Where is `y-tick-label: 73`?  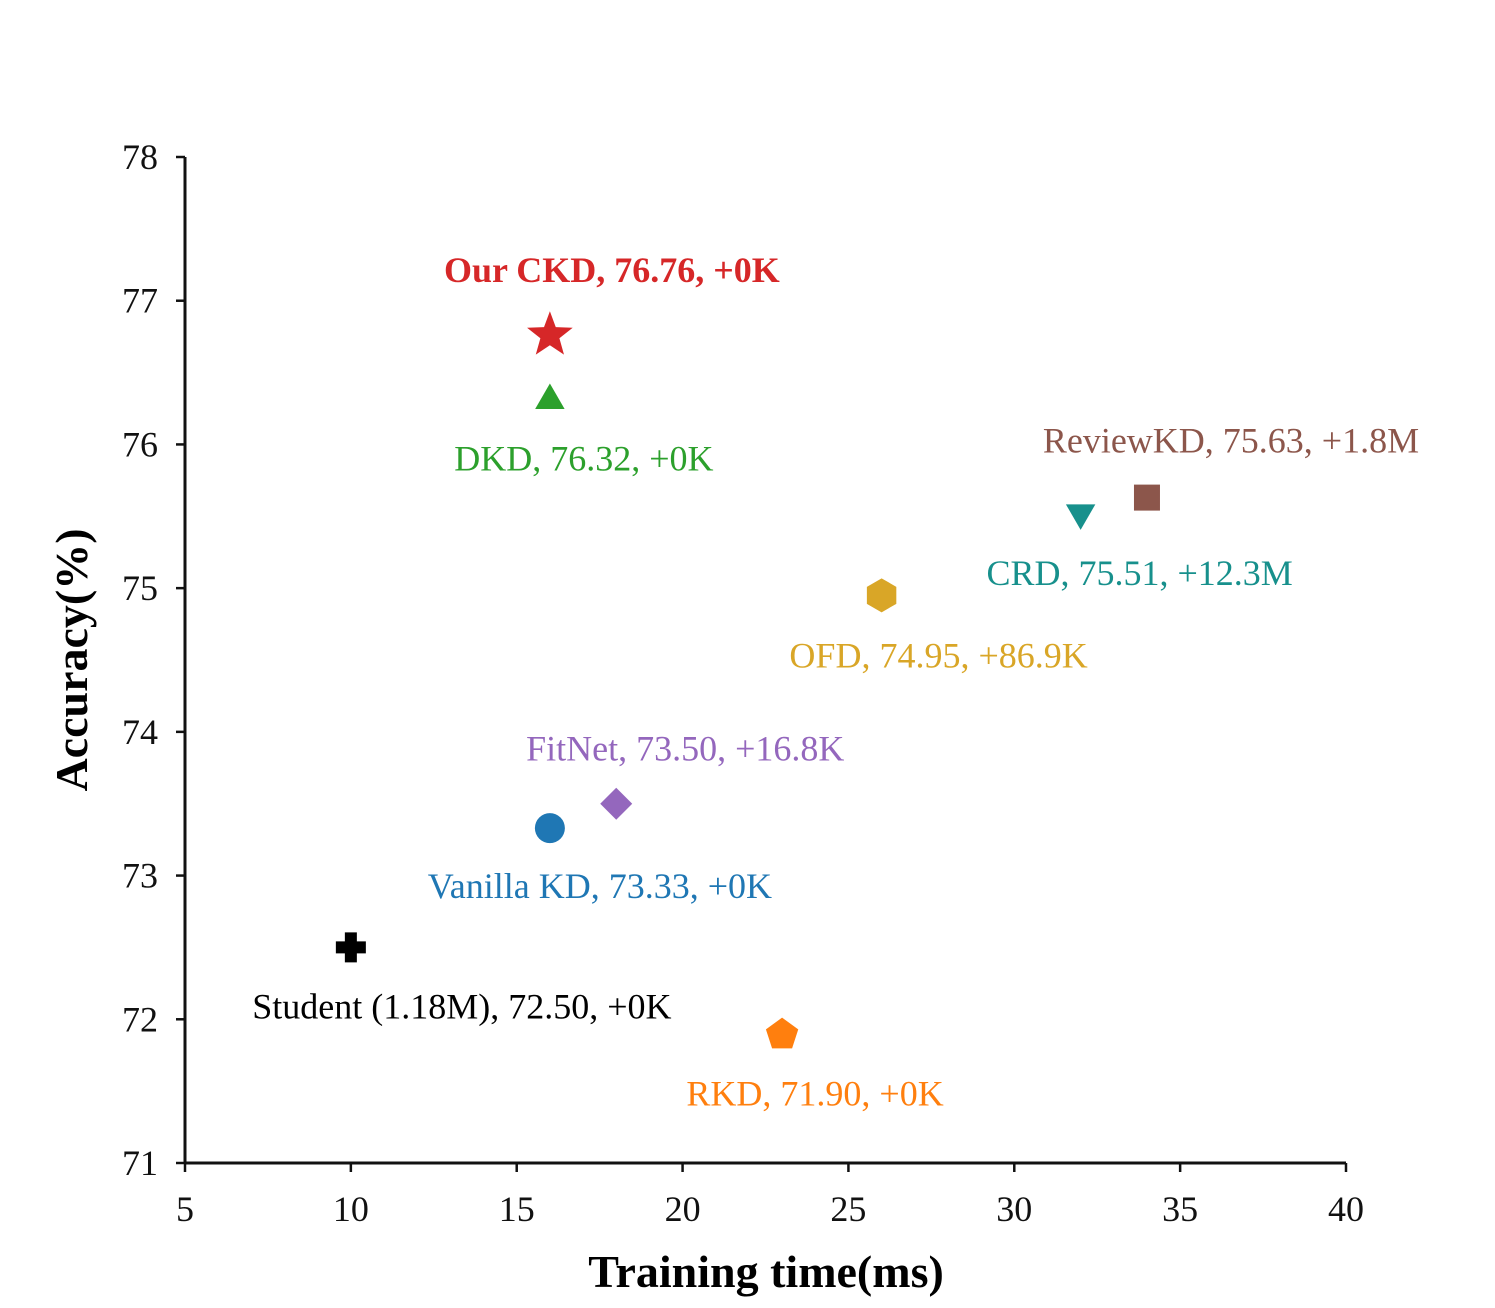
y-tick-label: 73 is located at coordinates (140, 876).